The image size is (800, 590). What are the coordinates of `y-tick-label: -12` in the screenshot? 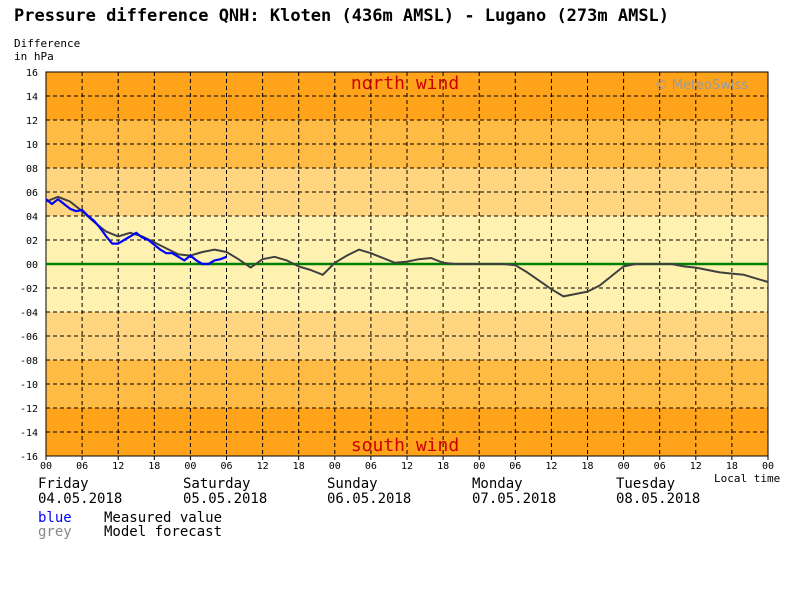 It's located at (29, 409).